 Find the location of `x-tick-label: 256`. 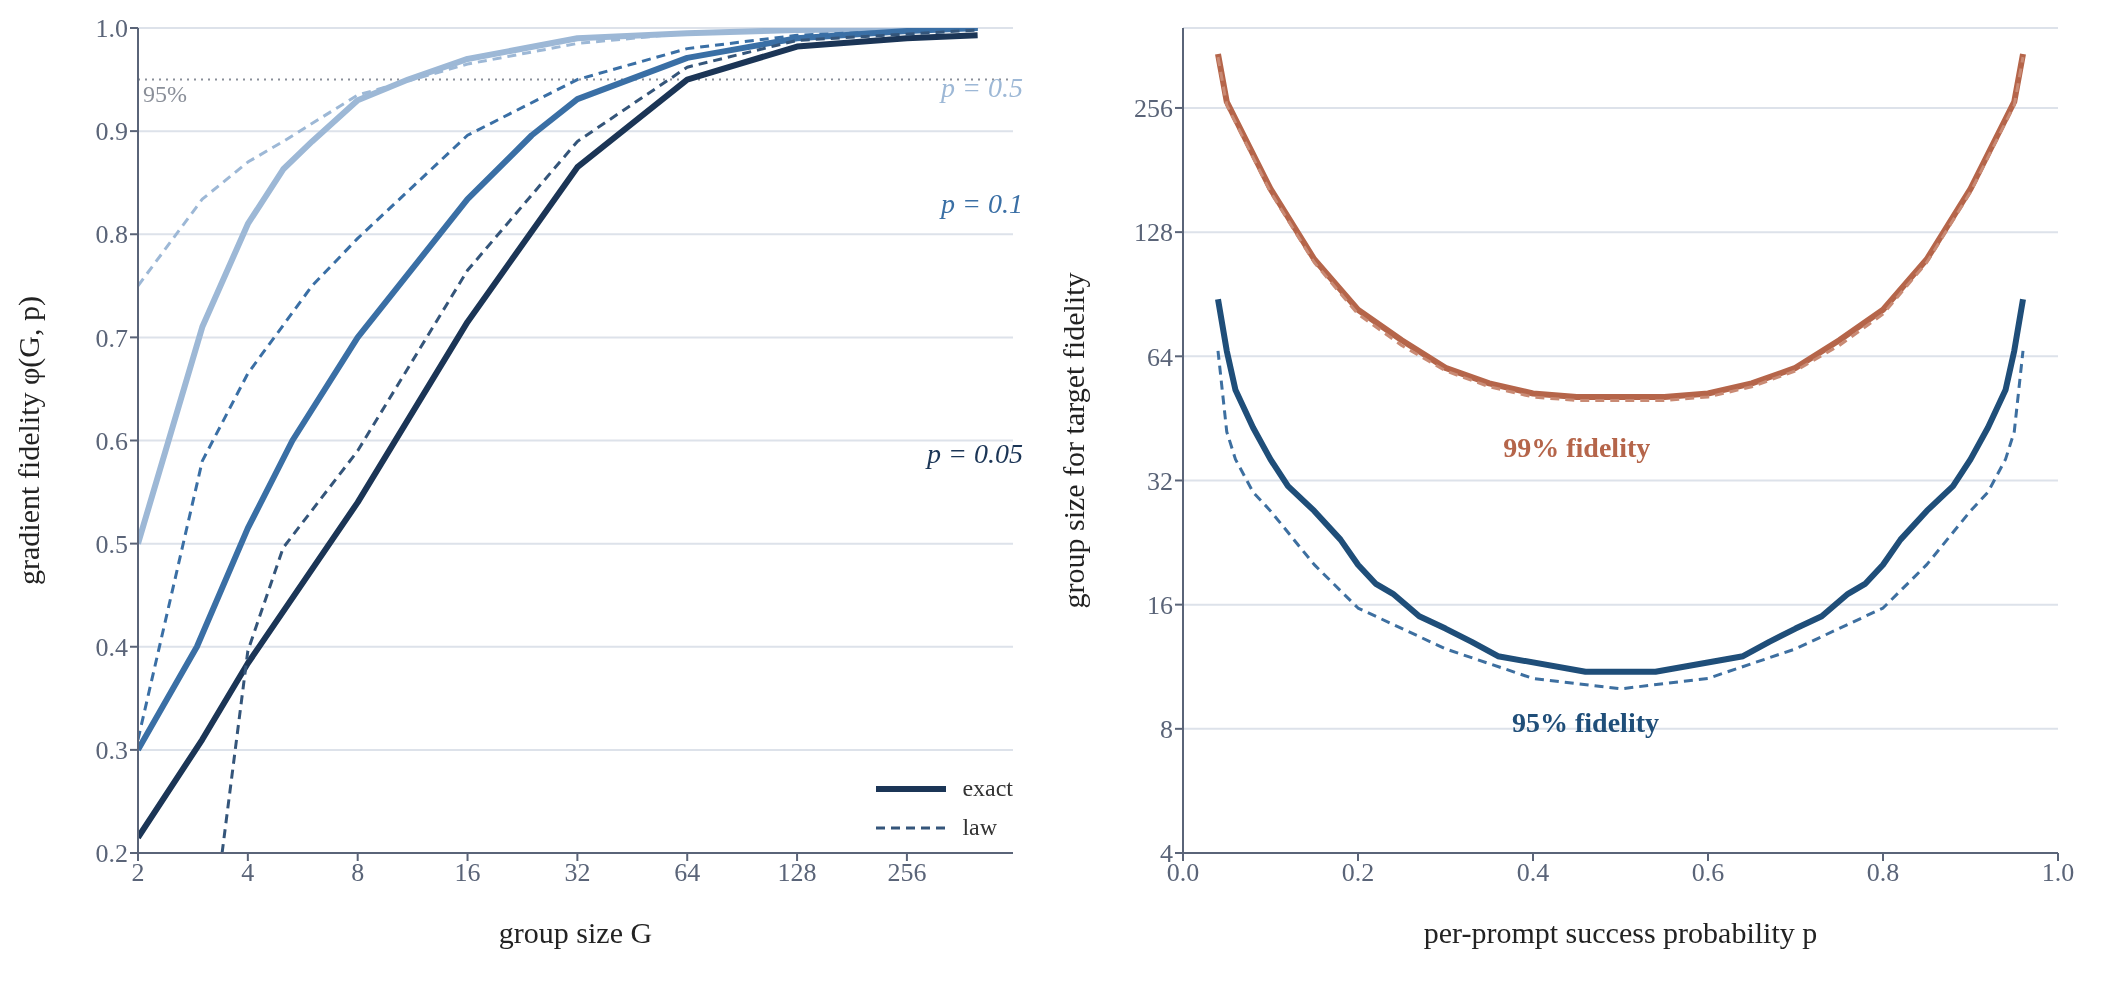

x-tick-label: 256 is located at coordinates (907, 873).